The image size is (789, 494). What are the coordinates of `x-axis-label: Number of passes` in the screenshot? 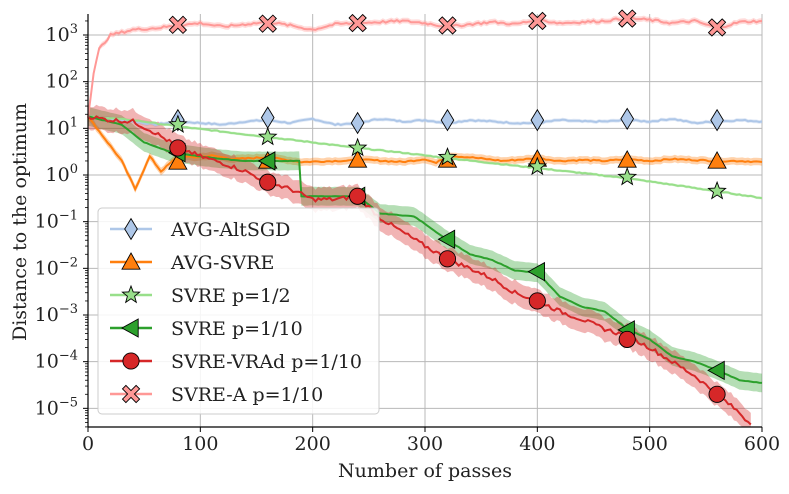 It's located at (425, 471).